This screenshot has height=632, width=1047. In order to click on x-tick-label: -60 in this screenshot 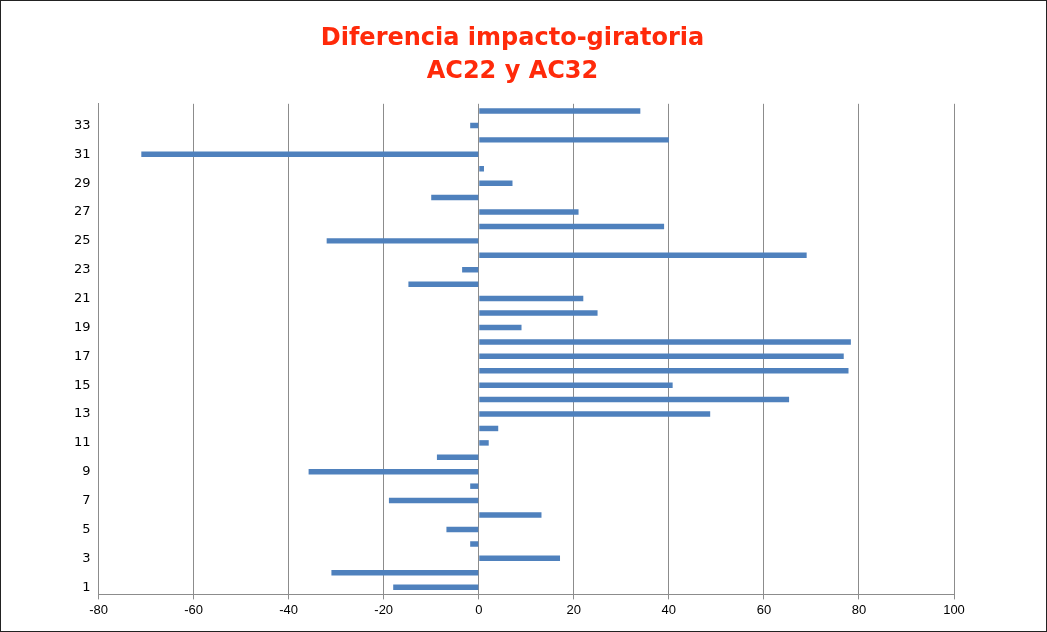, I will do `click(193, 609)`.